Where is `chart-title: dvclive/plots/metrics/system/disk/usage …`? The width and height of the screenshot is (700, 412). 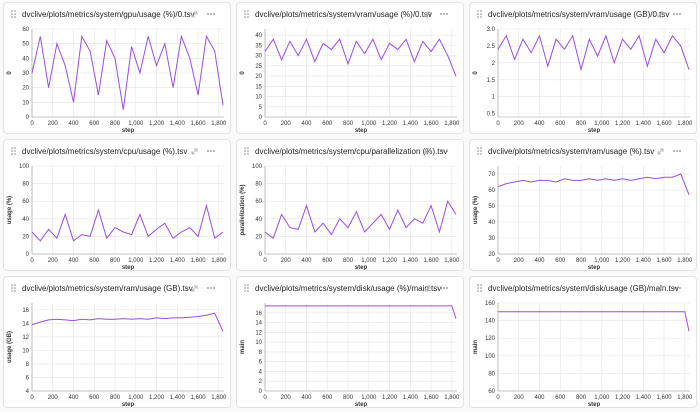
chart-title: dvclive/plots/metrics/system/disk/usage … is located at coordinates (583, 288).